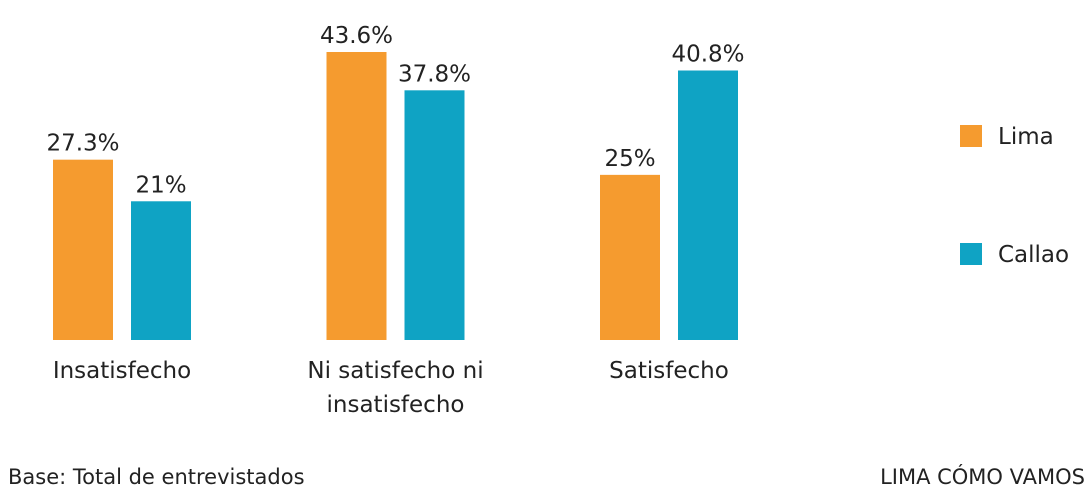 Image resolution: width=1091 pixels, height=491 pixels. Describe the element at coordinates (1026, 137) in the screenshot. I see `legend-label: Lima` at that location.